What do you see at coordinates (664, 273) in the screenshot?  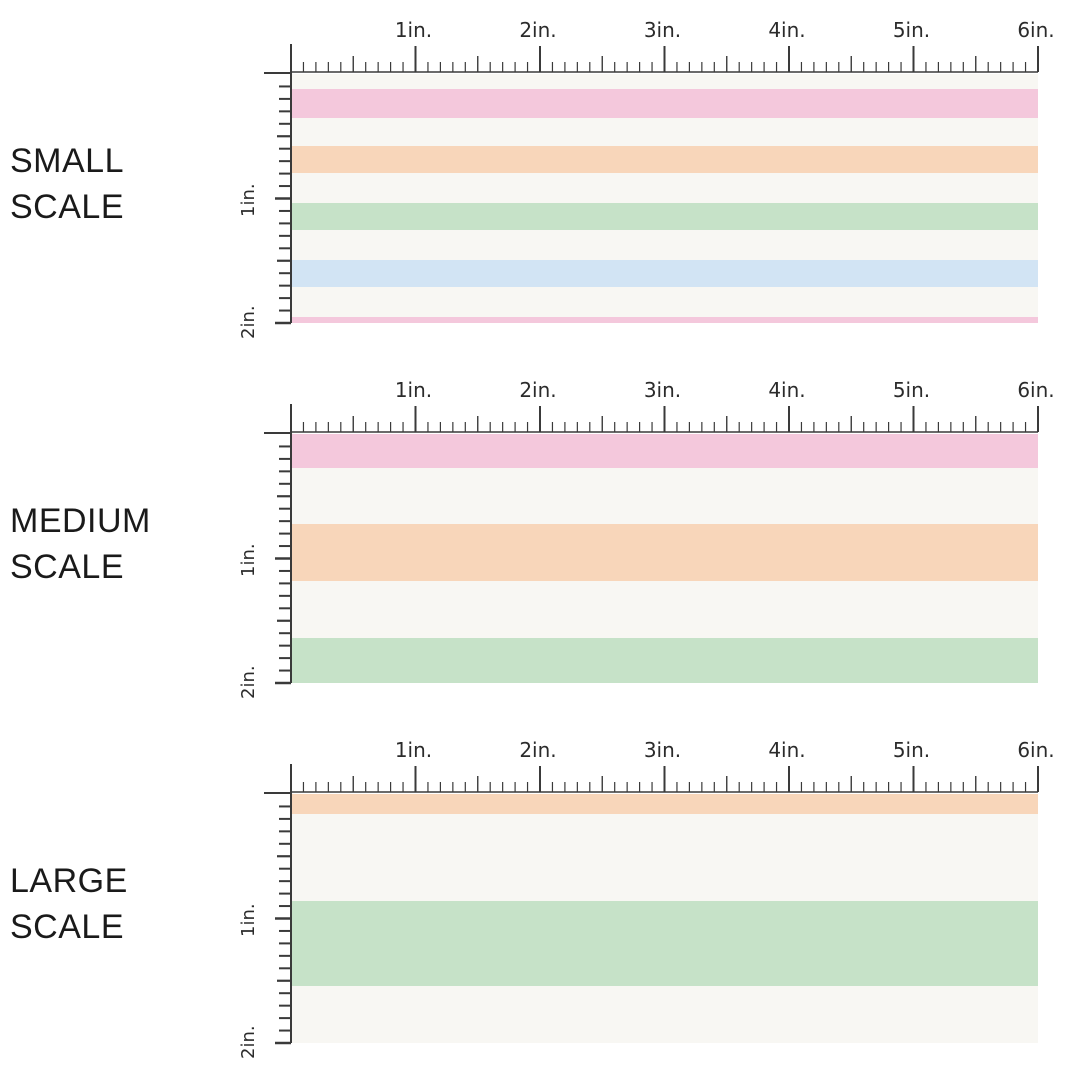 I see `stripe-blue` at bounding box center [664, 273].